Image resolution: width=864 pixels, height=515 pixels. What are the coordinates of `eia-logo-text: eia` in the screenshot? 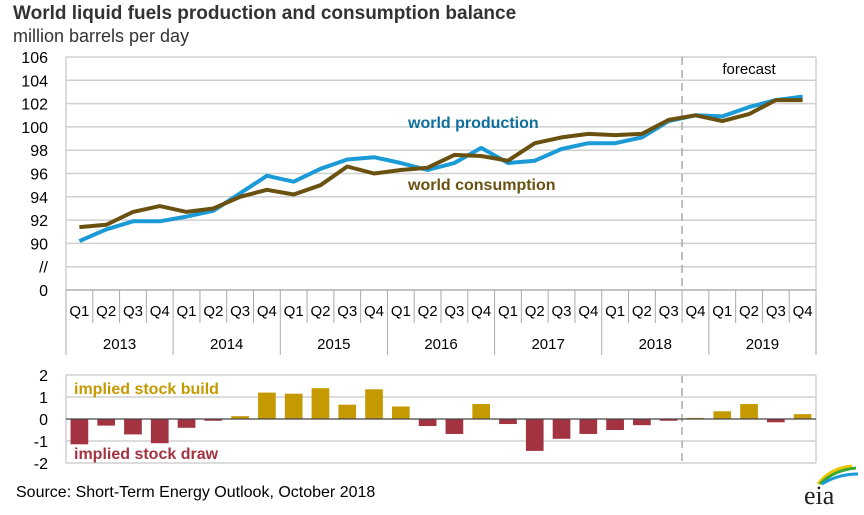 It's located at (819, 495).